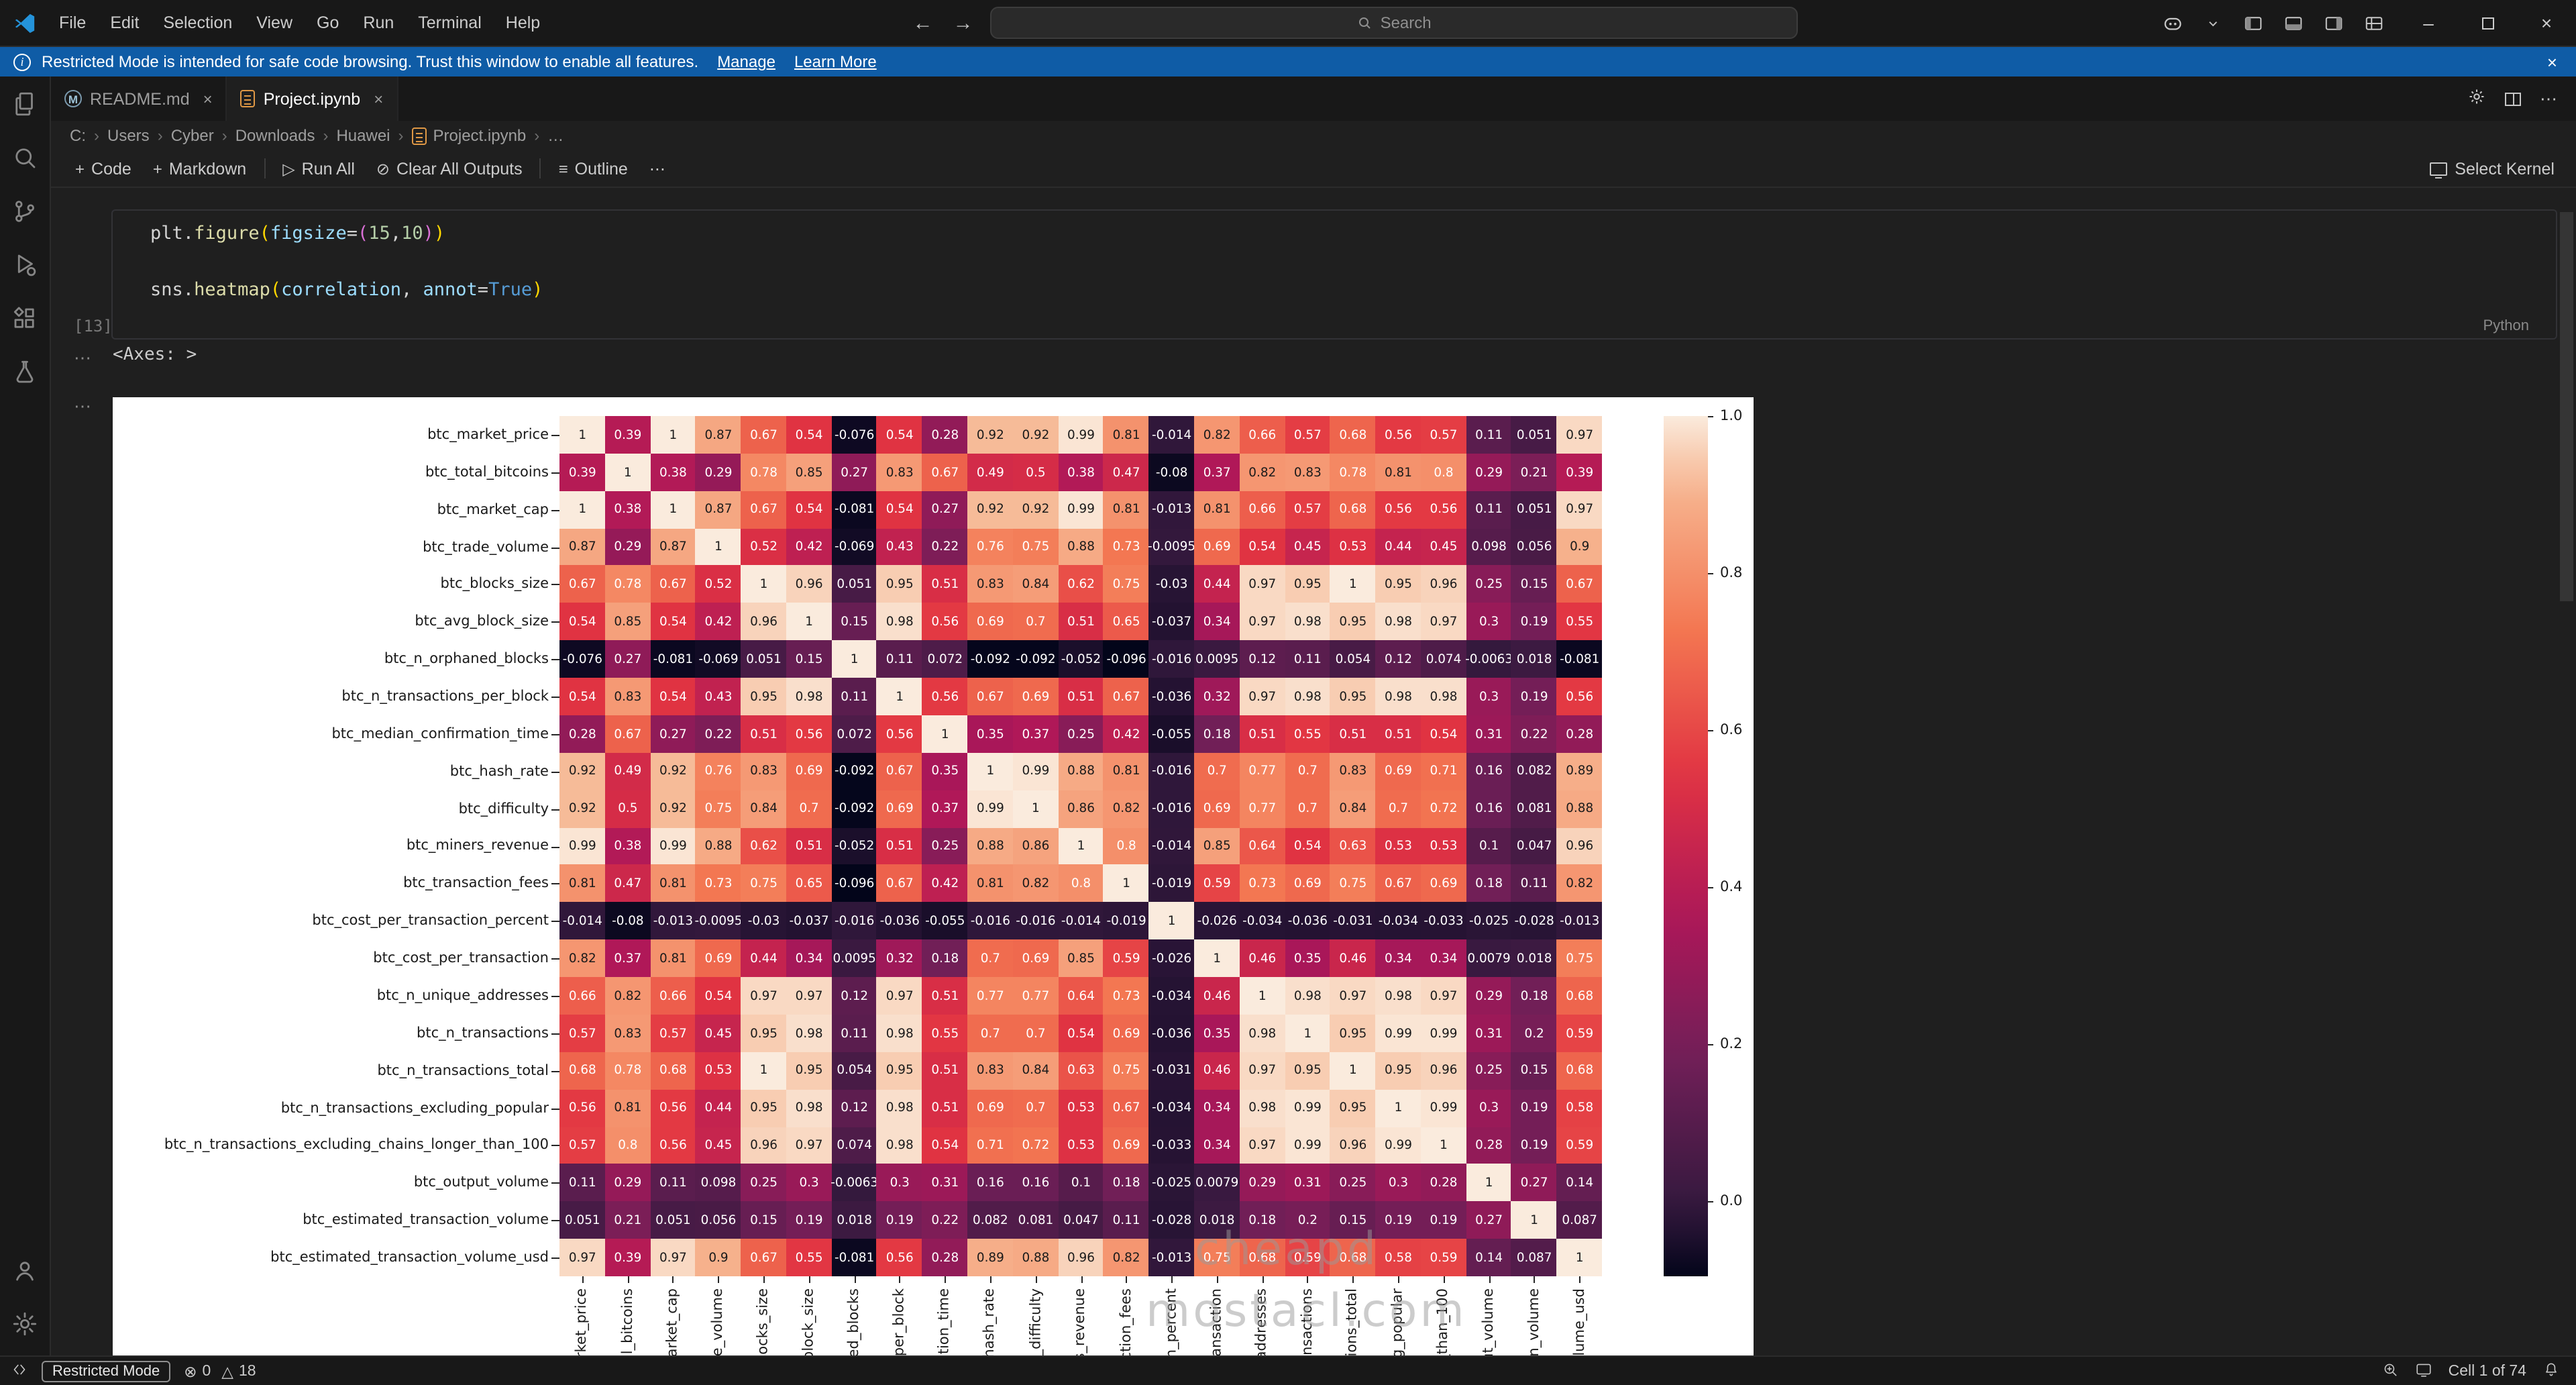 Image resolution: width=2576 pixels, height=1385 pixels. Describe the element at coordinates (2551, 62) in the screenshot. I see `banner-close-icon: ×` at that location.